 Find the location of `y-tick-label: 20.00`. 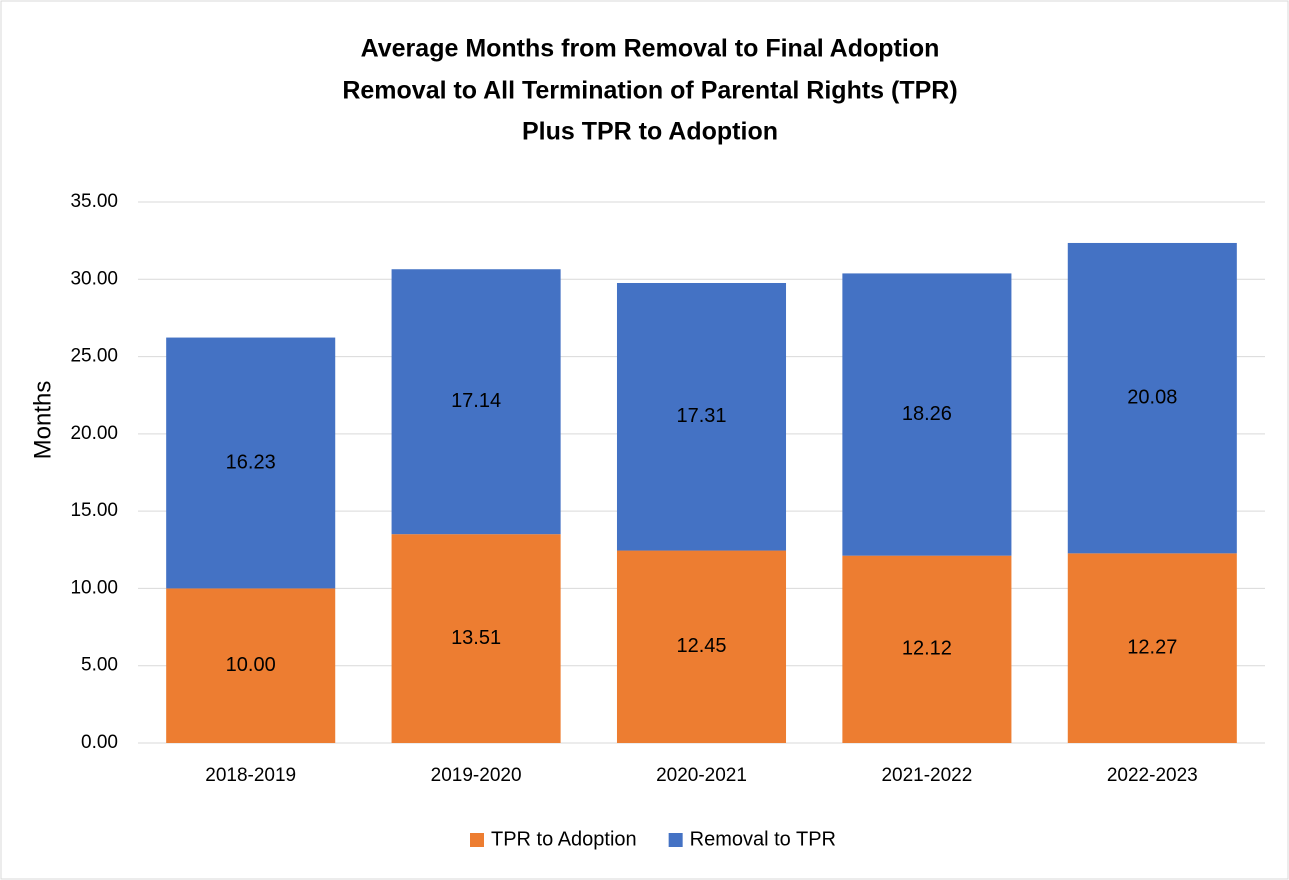

y-tick-label: 20.00 is located at coordinates (94, 433).